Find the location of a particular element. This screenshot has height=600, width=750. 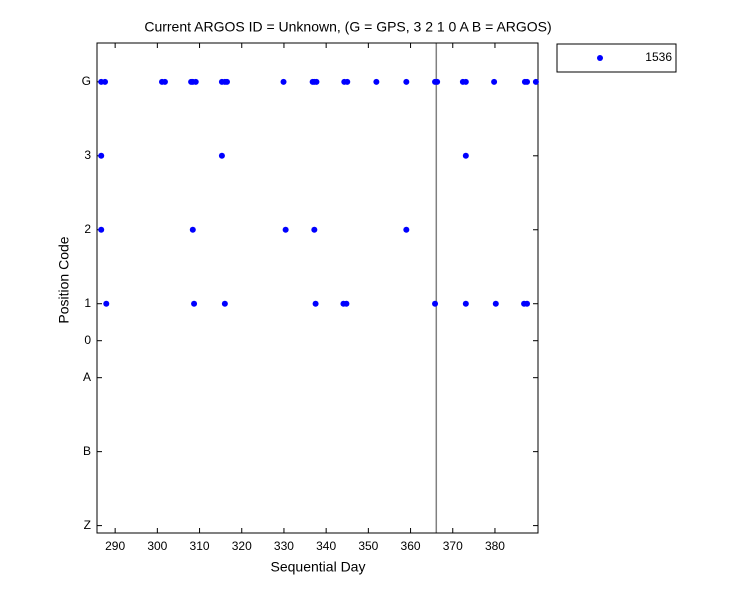

y-tick-label: Z is located at coordinates (87, 525).